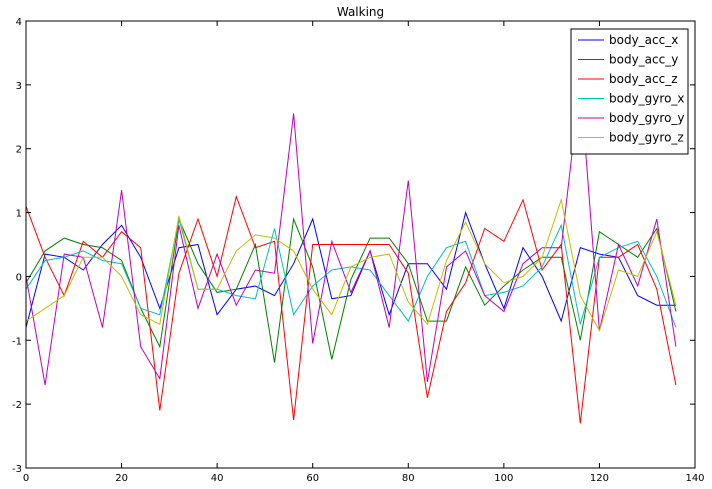  What do you see at coordinates (26, 478) in the screenshot?
I see `x-tick-label: 0` at bounding box center [26, 478].